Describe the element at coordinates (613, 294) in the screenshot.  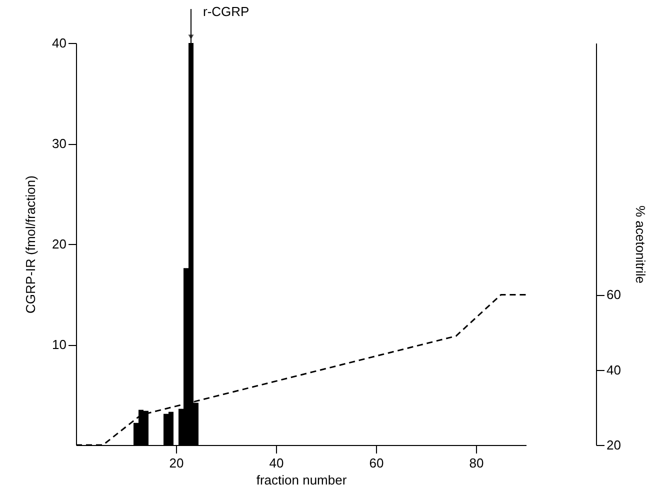
I see `y2-tick-label: 60` at that location.